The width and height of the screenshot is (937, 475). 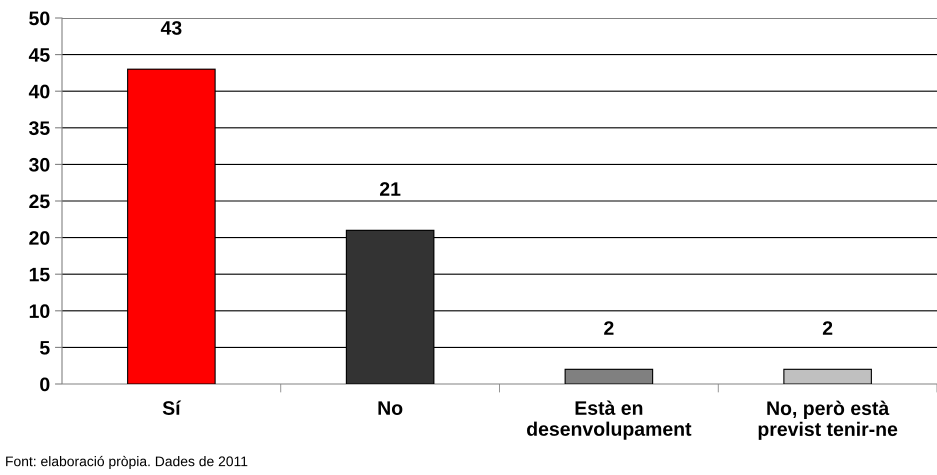 I want to click on text: Font: elaboració pròpia. Dades de 2011, so click(x=127, y=462).